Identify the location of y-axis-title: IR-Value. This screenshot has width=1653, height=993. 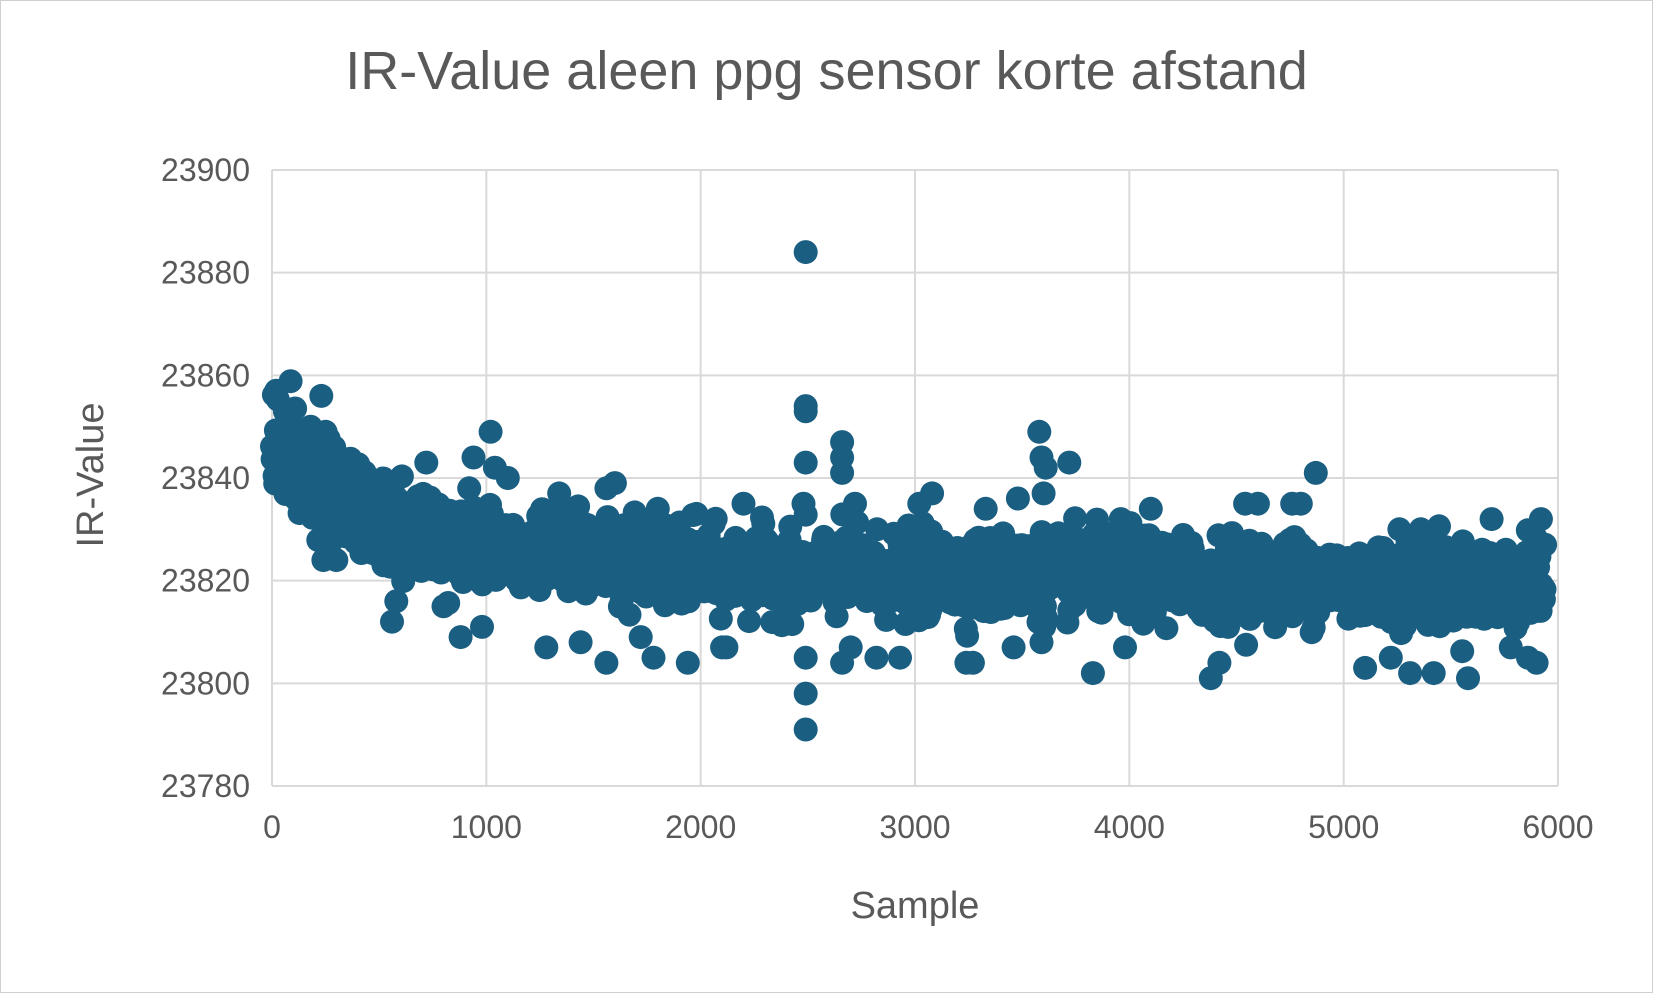
(91, 474).